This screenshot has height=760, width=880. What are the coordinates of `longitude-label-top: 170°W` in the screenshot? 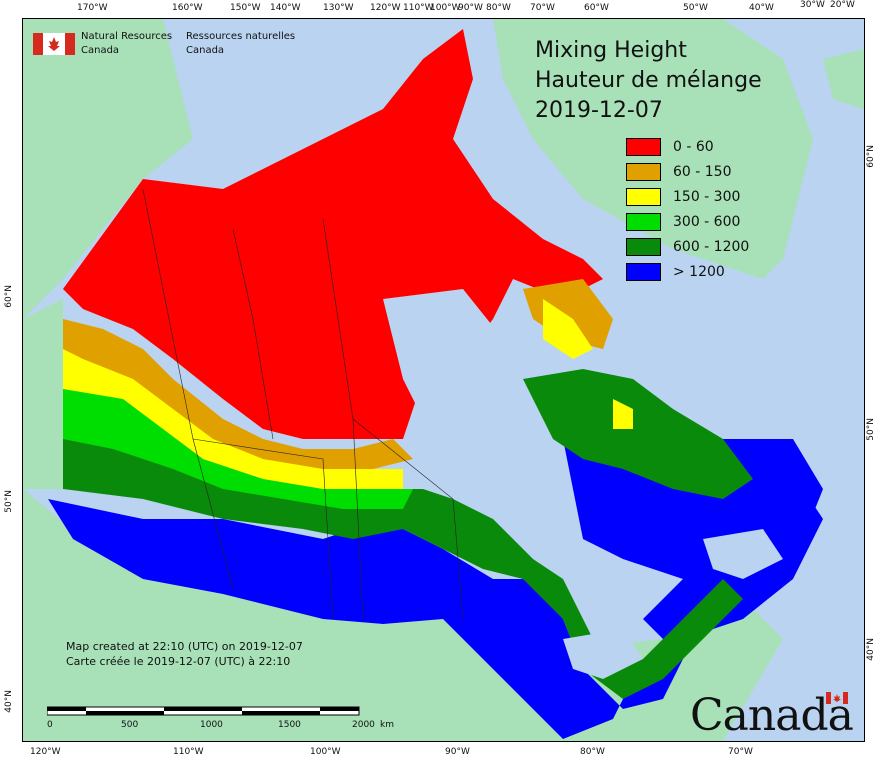 It's located at (92, 8).